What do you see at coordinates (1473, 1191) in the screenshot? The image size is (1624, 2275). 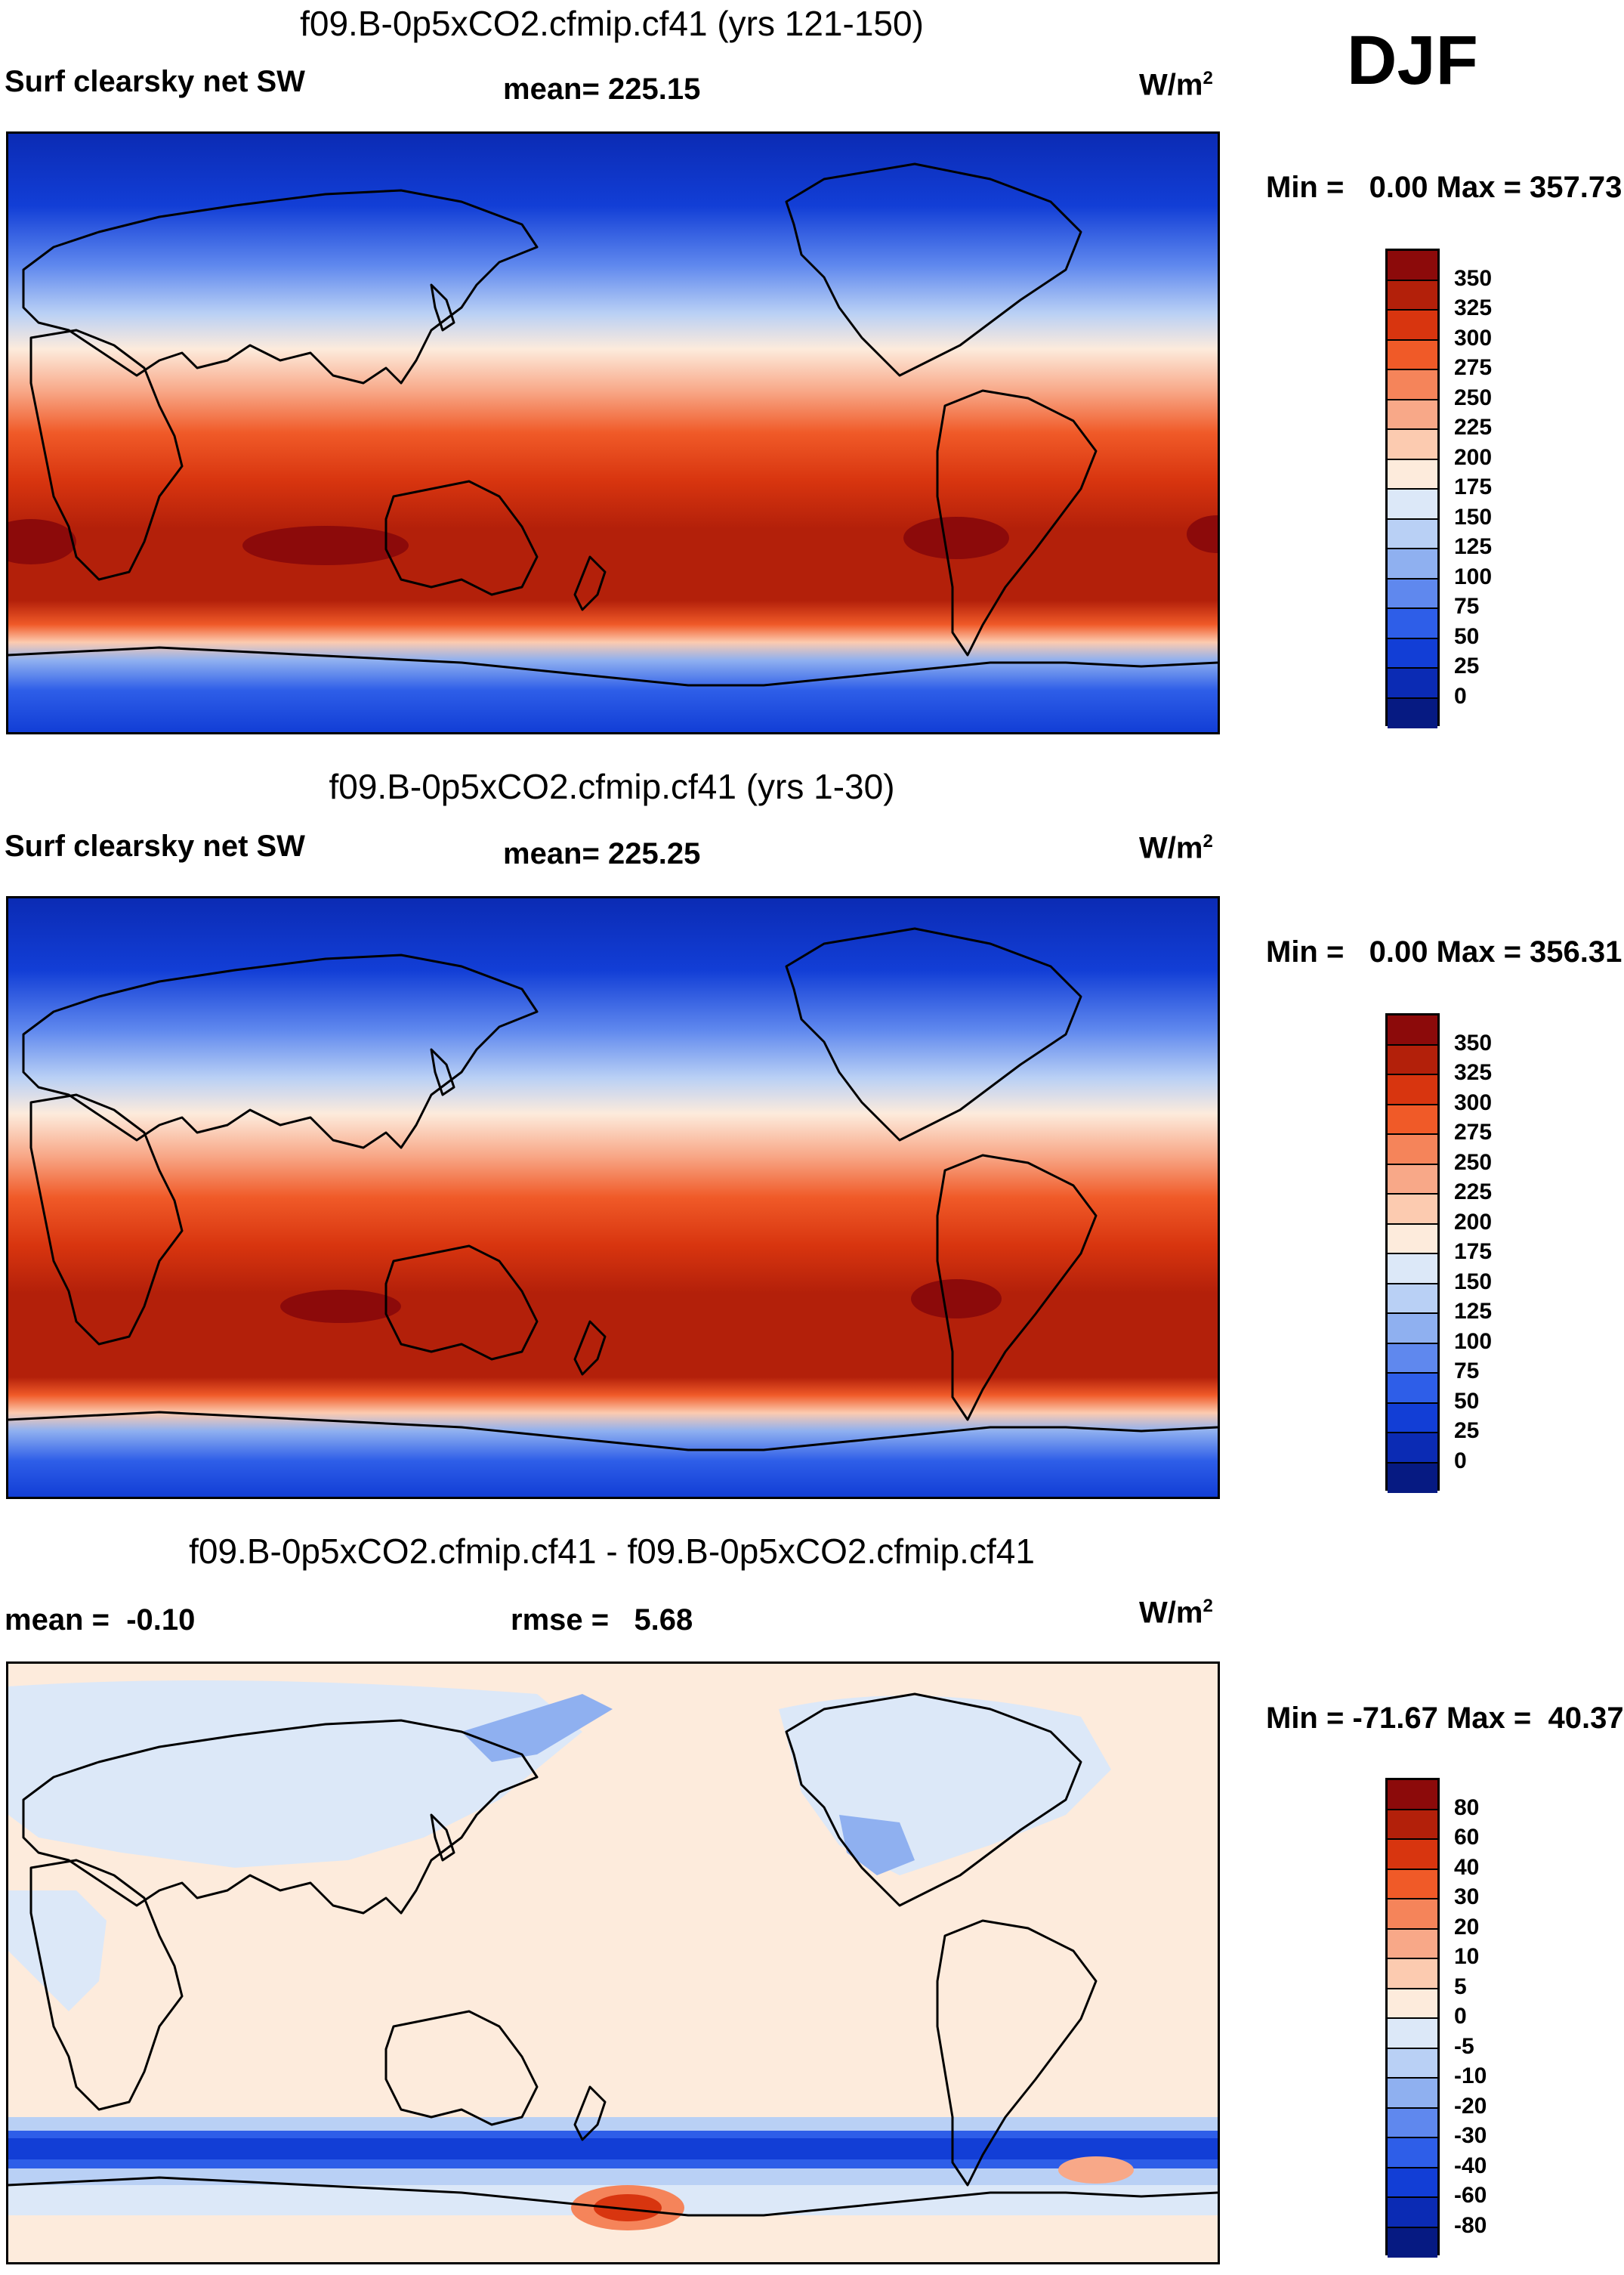 I see `colorbar-tick-label: 225` at bounding box center [1473, 1191].